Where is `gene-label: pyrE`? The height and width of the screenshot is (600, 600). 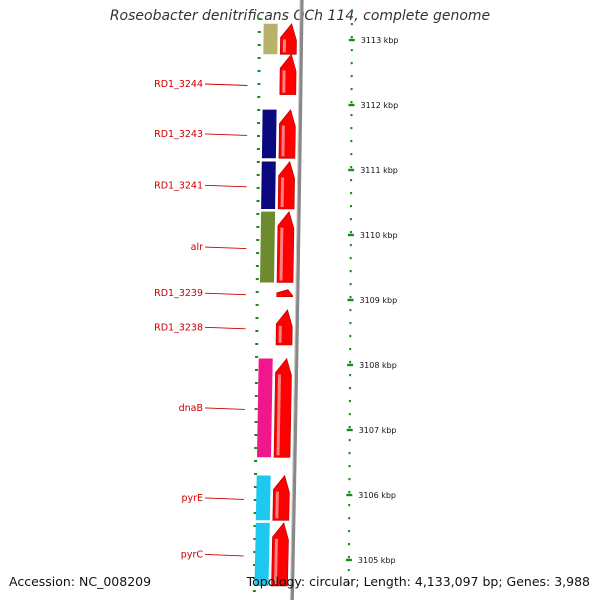 gene-label: pyrE is located at coordinates (192, 498).